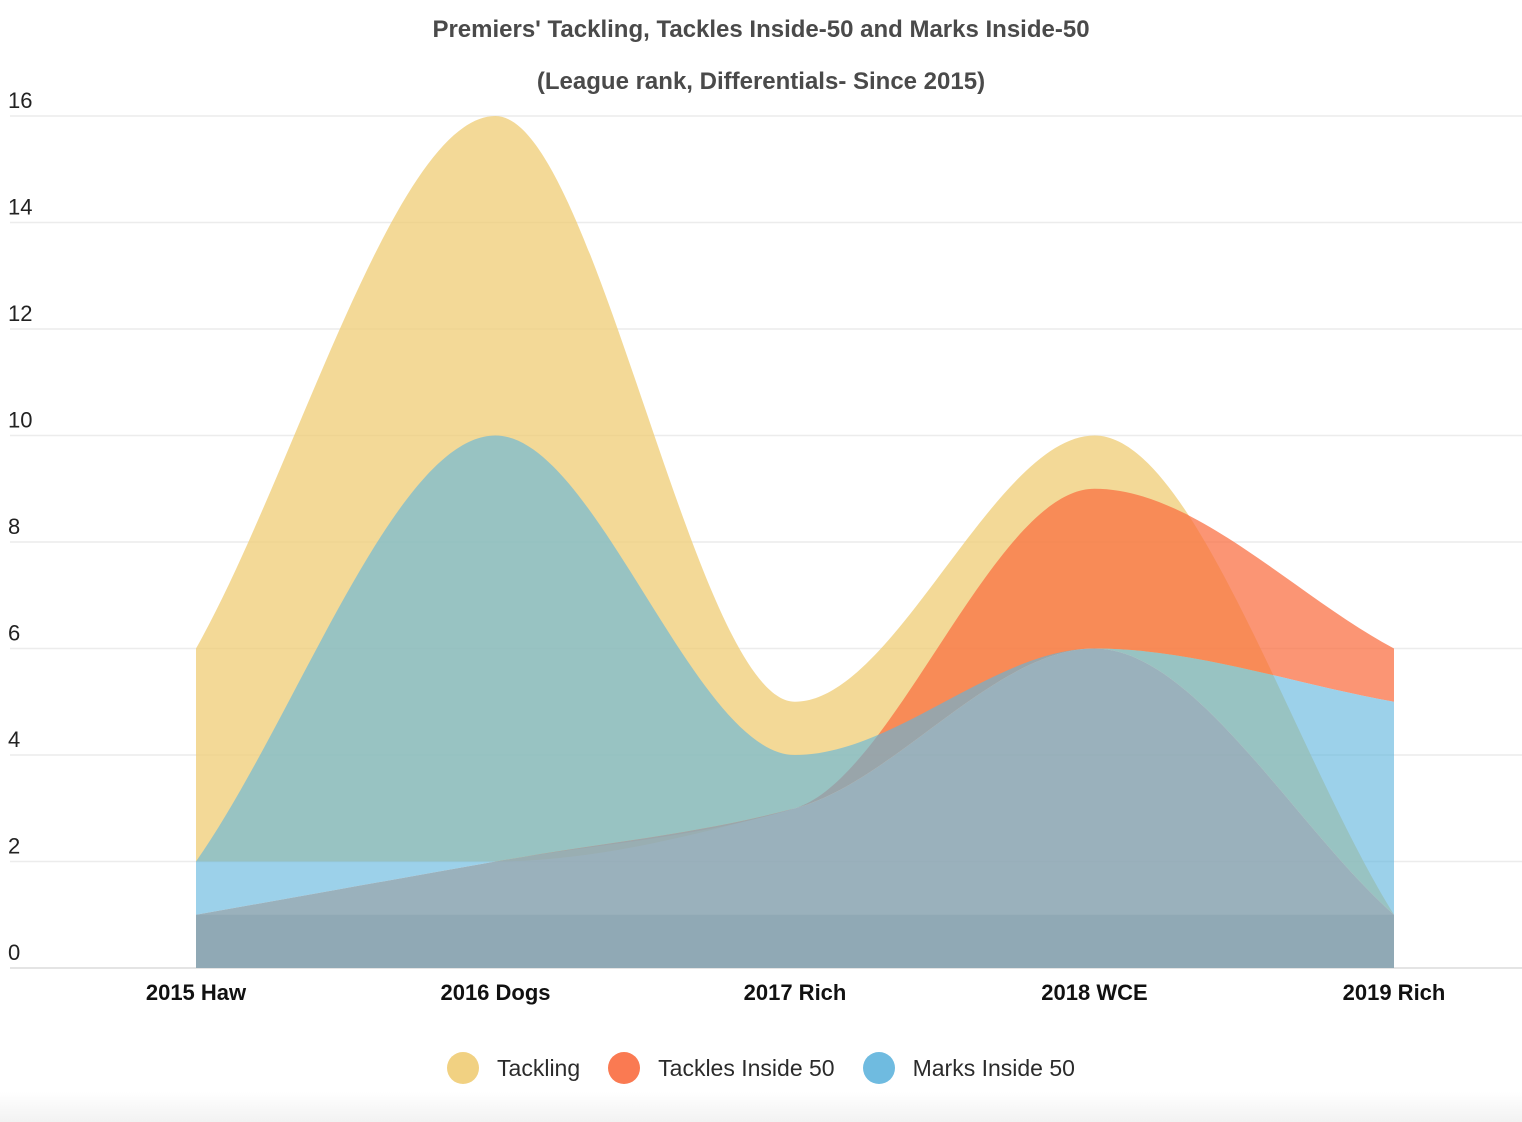  What do you see at coordinates (1394, 992) in the screenshot?
I see `x-tick-label: 2019 Rich` at bounding box center [1394, 992].